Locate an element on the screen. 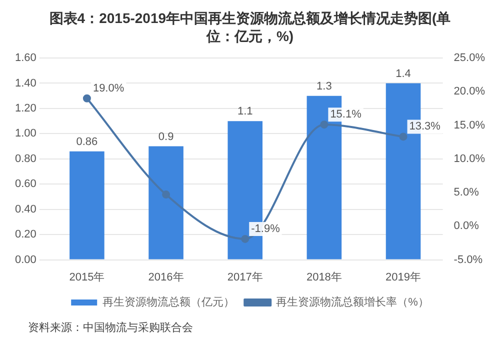  data-label: 19.0% is located at coordinates (108, 88).